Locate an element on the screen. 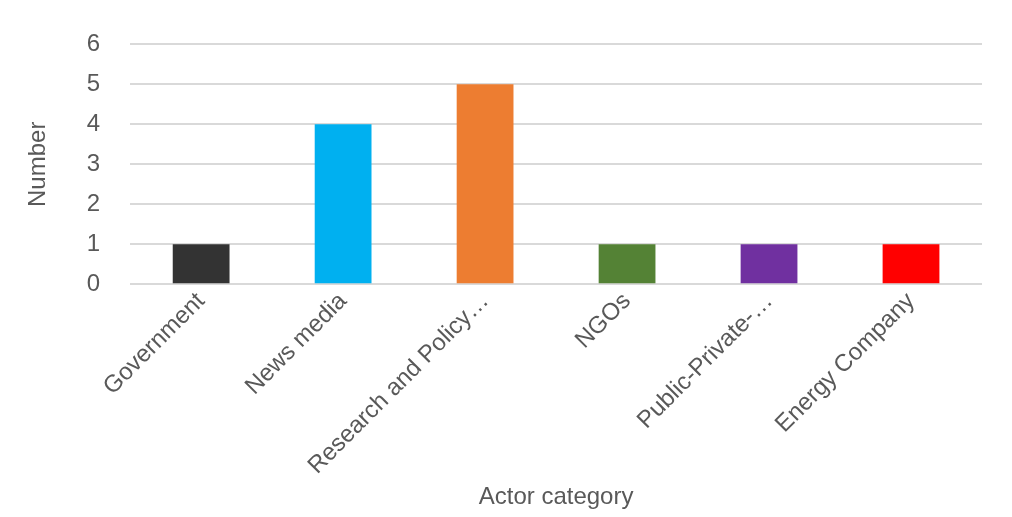 The height and width of the screenshot is (517, 1012). y-tick-label: 4 is located at coordinates (93, 122).